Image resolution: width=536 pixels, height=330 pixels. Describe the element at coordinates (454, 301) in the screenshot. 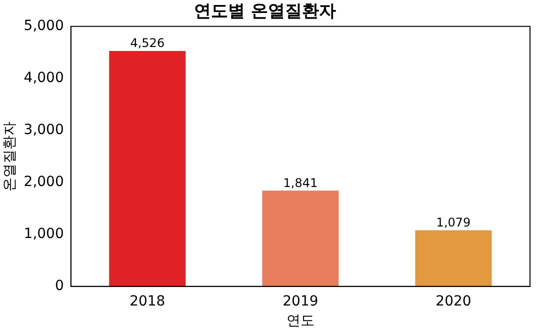

I see `x-tick-label: 2020` at that location.